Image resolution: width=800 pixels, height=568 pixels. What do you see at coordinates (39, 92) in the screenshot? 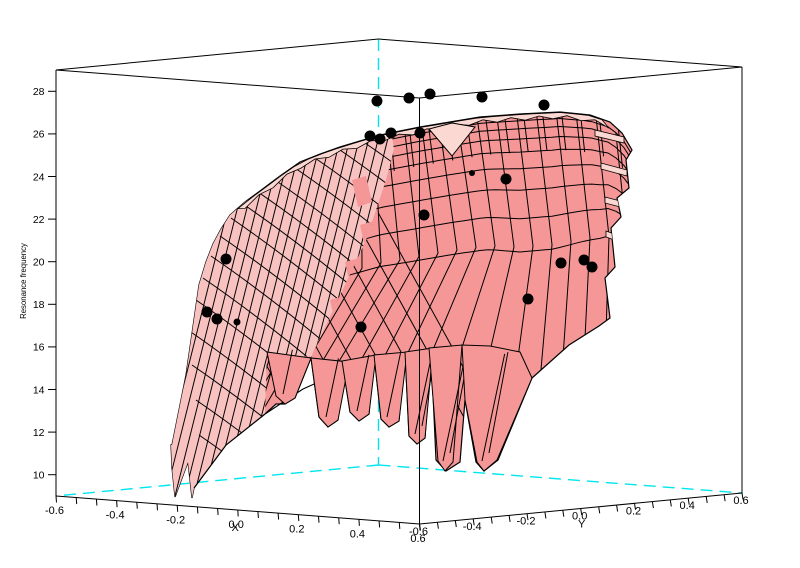
I see `svg-text: 28` at bounding box center [39, 92].